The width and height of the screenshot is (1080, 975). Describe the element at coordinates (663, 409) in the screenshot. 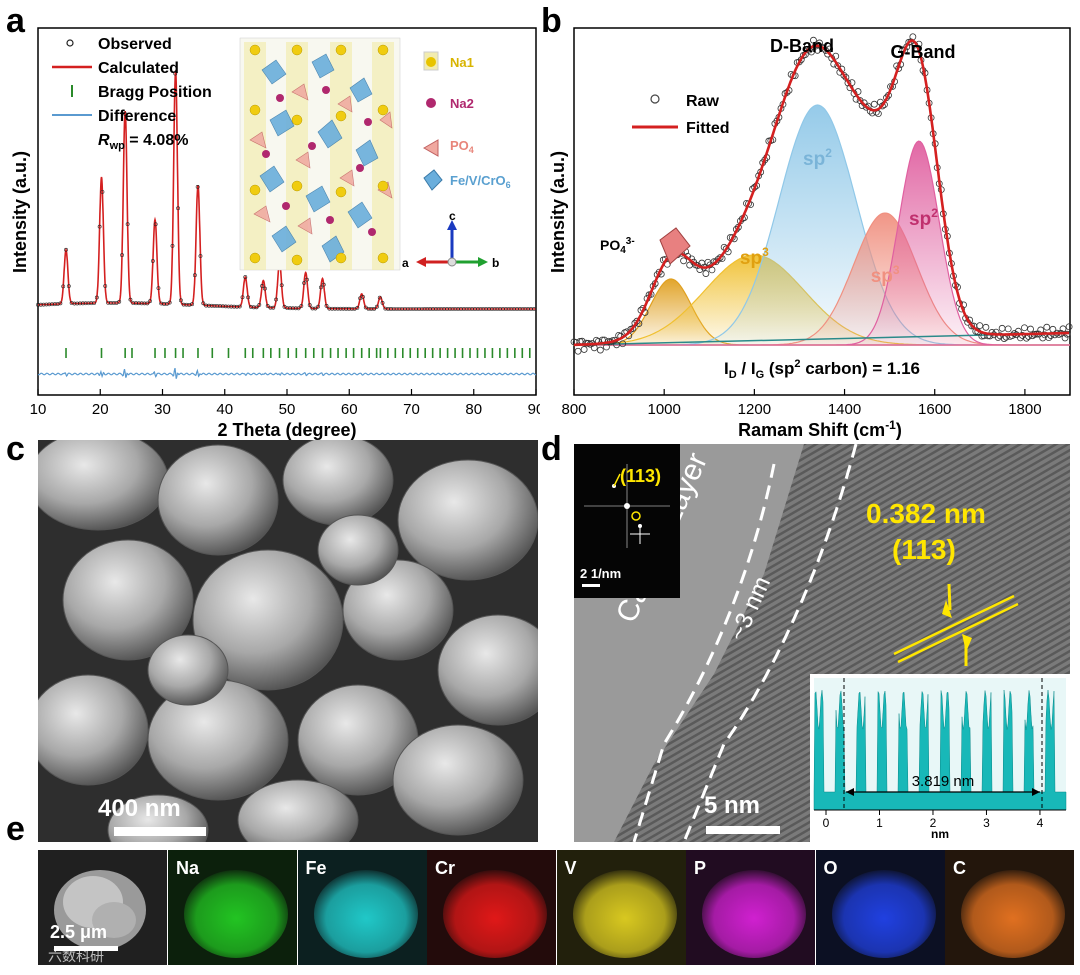

I see `raman-tick-label: 1000` at that location.